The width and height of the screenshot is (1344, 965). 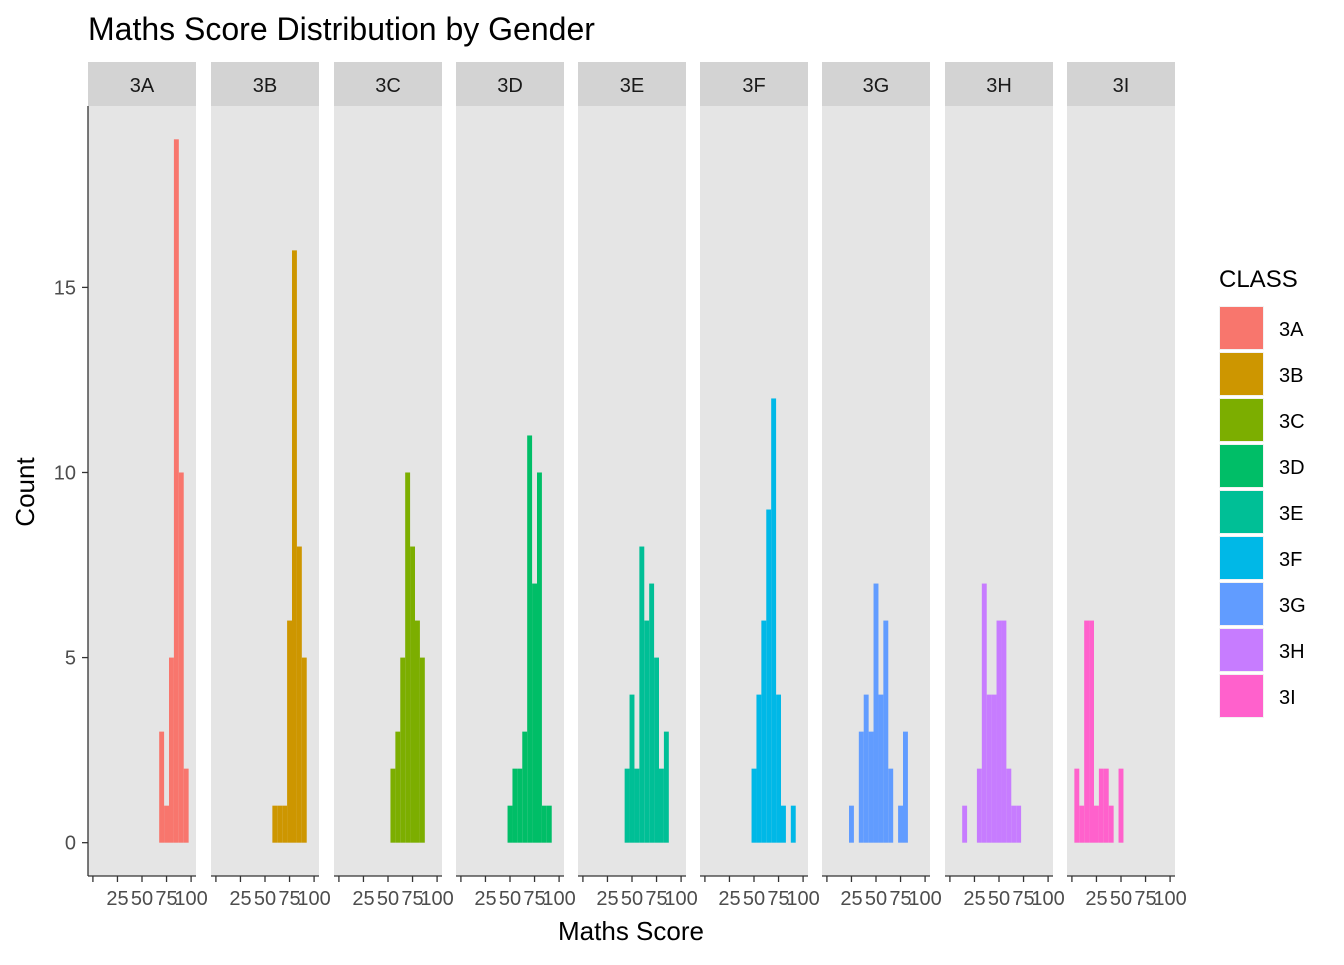 I want to click on legend-item-3g: 3G, so click(x=1262, y=604).